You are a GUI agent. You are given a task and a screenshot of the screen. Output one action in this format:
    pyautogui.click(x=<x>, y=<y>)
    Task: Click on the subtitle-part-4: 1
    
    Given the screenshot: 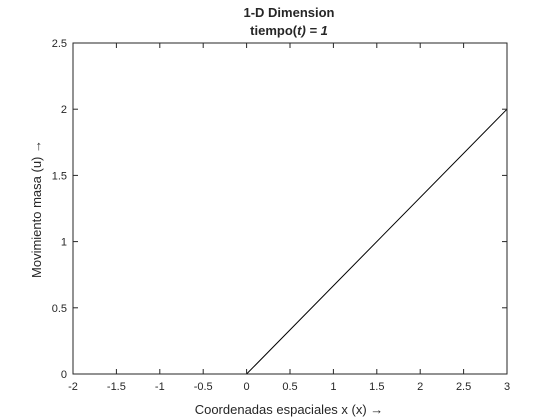 What is the action you would take?
    pyautogui.click(x=324, y=30)
    